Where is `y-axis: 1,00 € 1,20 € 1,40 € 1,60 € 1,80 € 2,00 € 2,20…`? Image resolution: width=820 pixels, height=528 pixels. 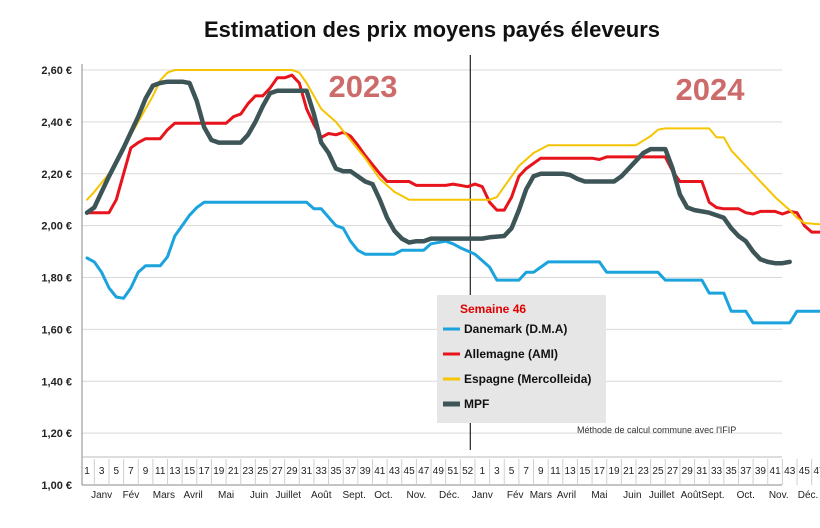 y-axis: 1,00 € 1,20 € 1,40 € 1,60 € 1,80 € 2,00 € 2,20… is located at coordinates (62, 278).